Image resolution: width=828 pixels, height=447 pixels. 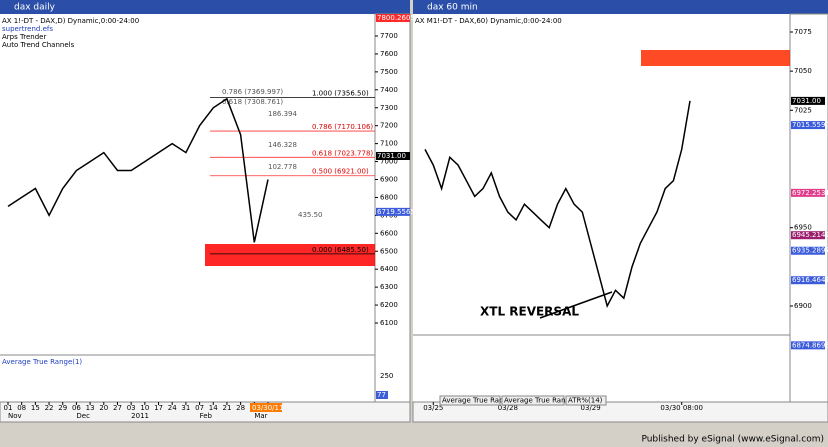 What do you see at coordinates (389, 323) in the screenshot?
I see `y-tick-label: 6100` at bounding box center [389, 323].